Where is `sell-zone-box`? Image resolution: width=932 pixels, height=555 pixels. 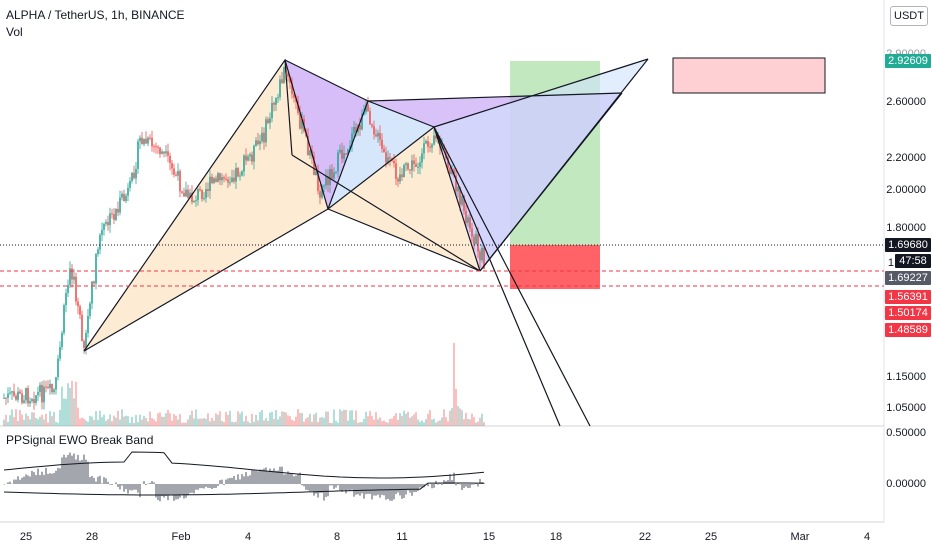
sell-zone-box is located at coordinates (749, 75).